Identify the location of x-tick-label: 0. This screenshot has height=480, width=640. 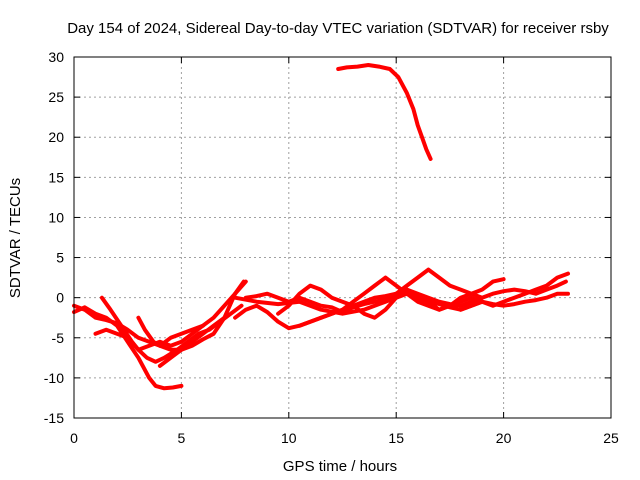
(74, 438).